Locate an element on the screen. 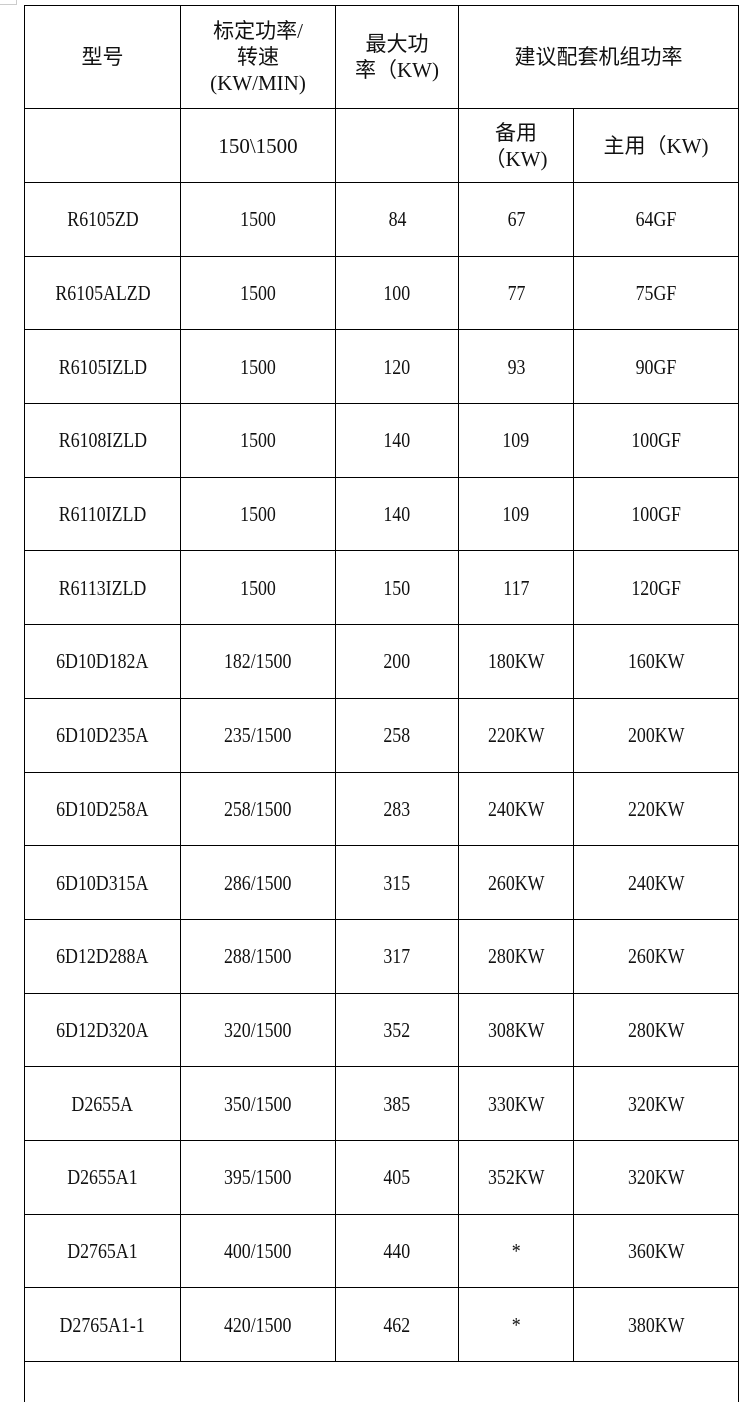 This screenshot has height=1402, width=747. cell-max-power: 84 is located at coordinates (397, 220).